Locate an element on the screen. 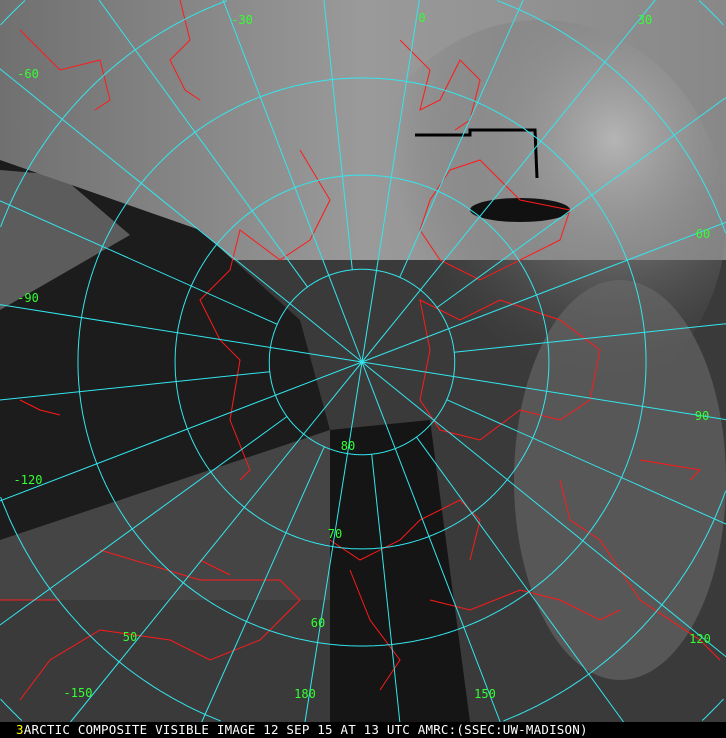 The image size is (726, 738). longitude-label: -30 is located at coordinates (242, 20).